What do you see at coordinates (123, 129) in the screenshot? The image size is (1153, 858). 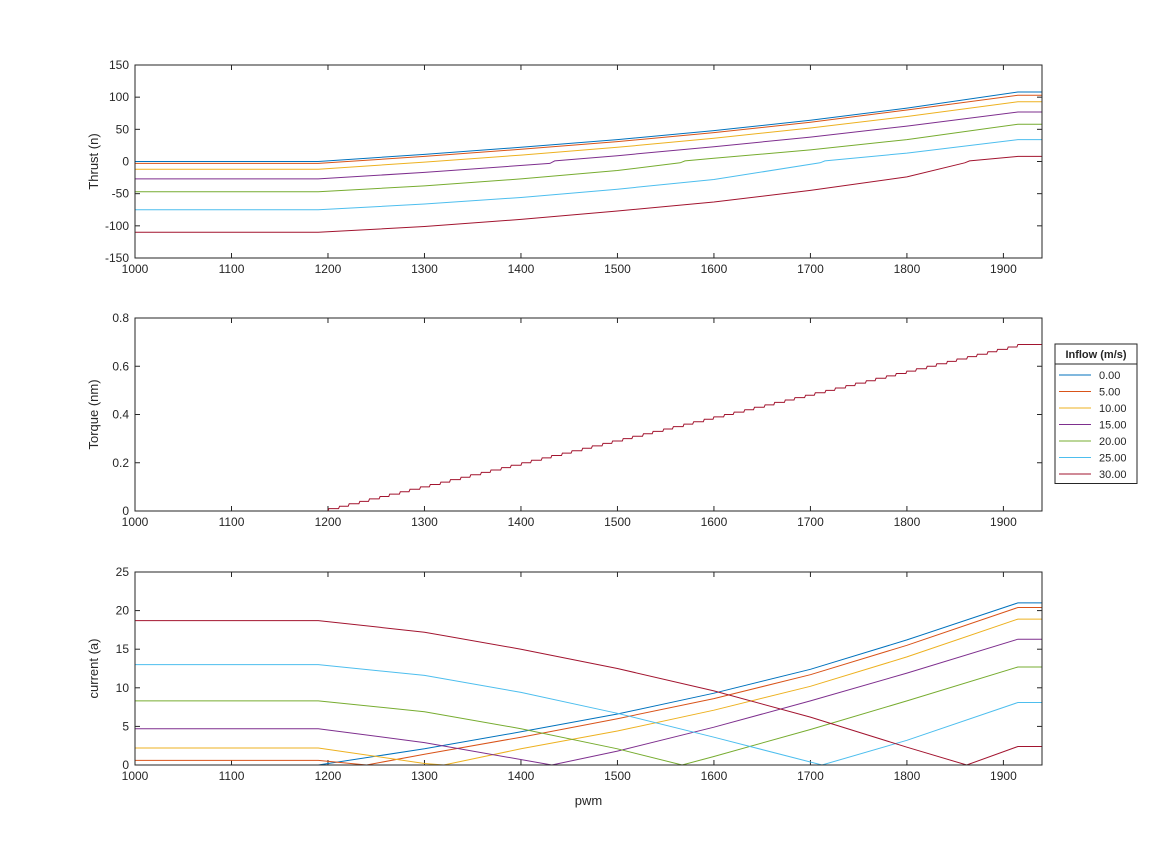 I see `y-tick-label: 50` at bounding box center [123, 129].